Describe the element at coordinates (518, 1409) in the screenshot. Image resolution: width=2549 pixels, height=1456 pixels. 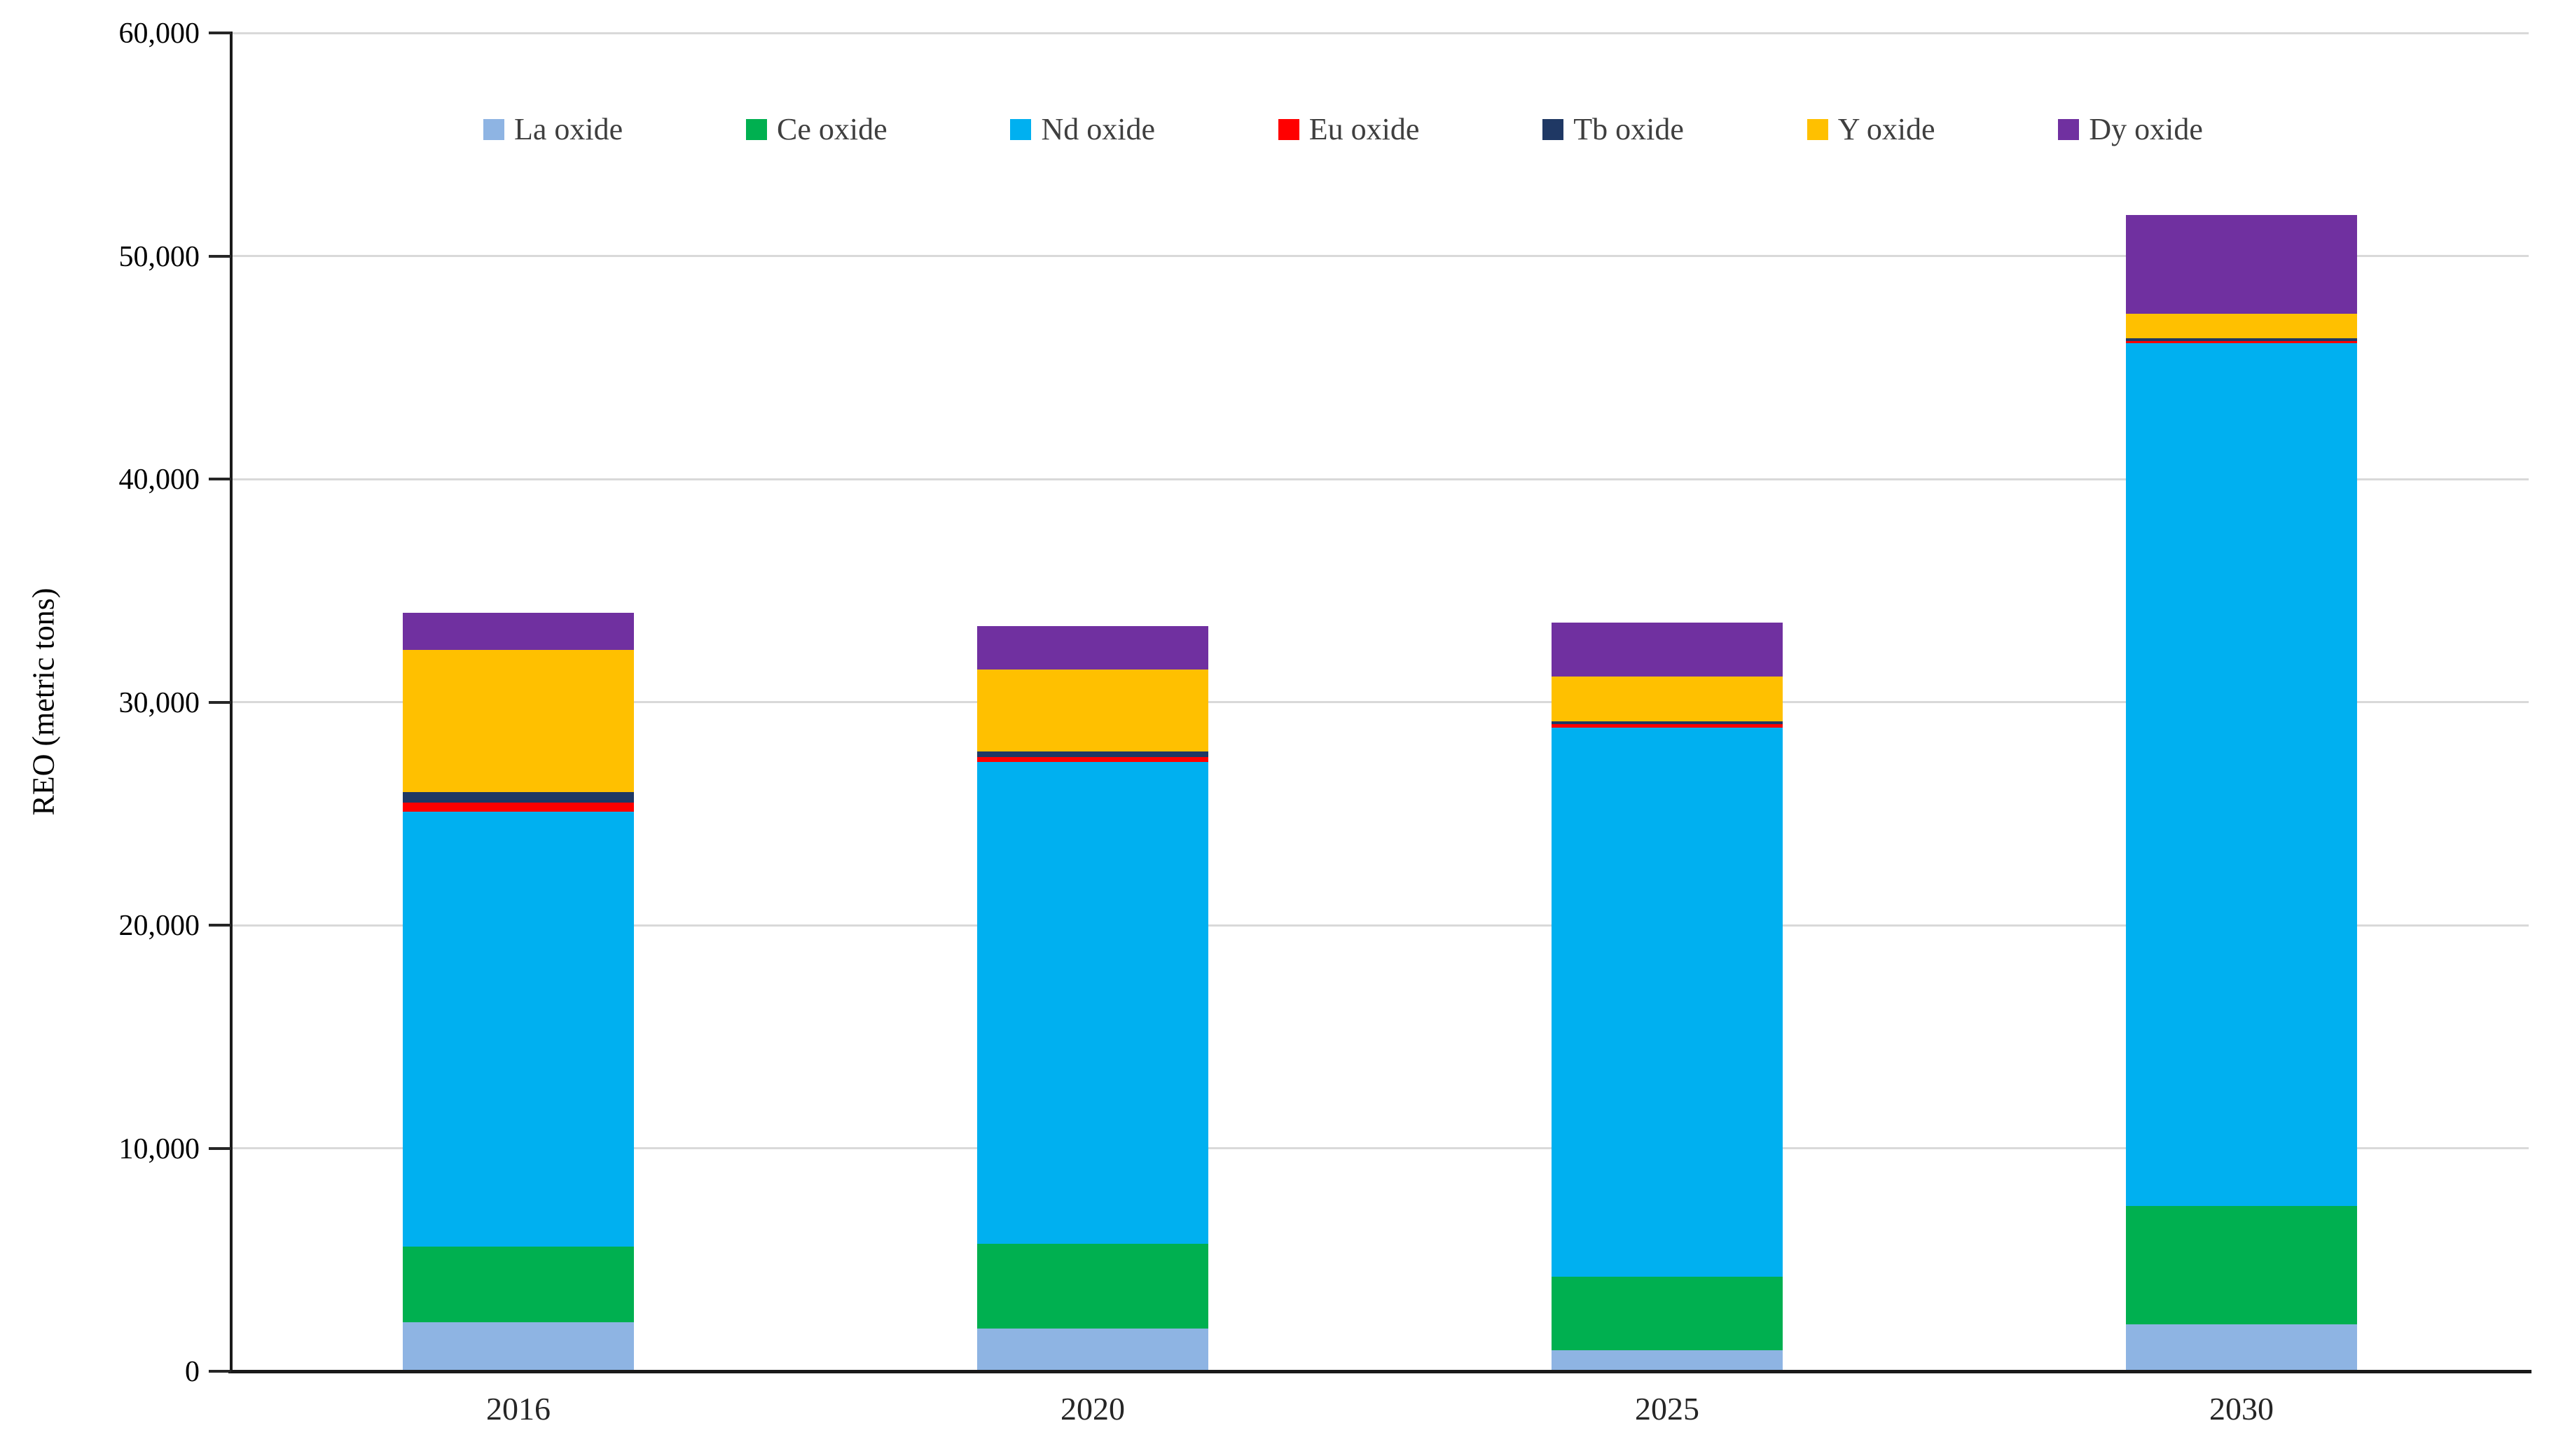
I see `x-tick-label-2016: 2016` at that location.